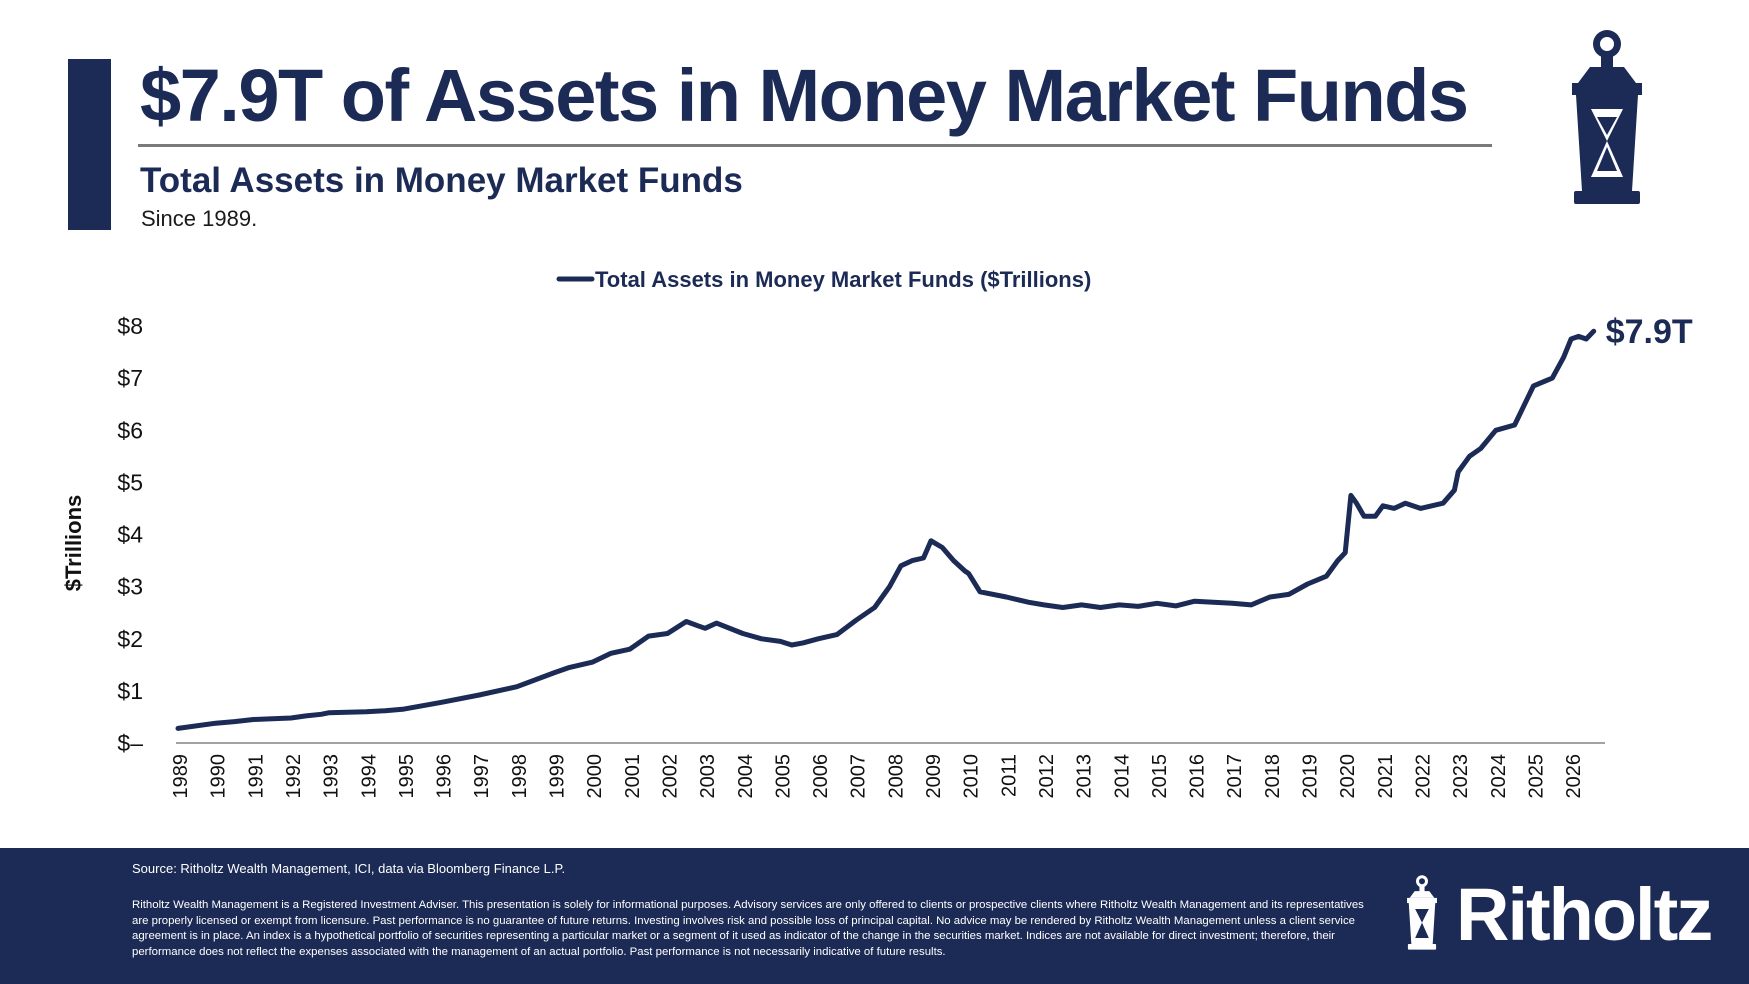 Image resolution: width=1749 pixels, height=984 pixels. What do you see at coordinates (821, 776) in the screenshot?
I see `x-tick-label: 2006` at bounding box center [821, 776].